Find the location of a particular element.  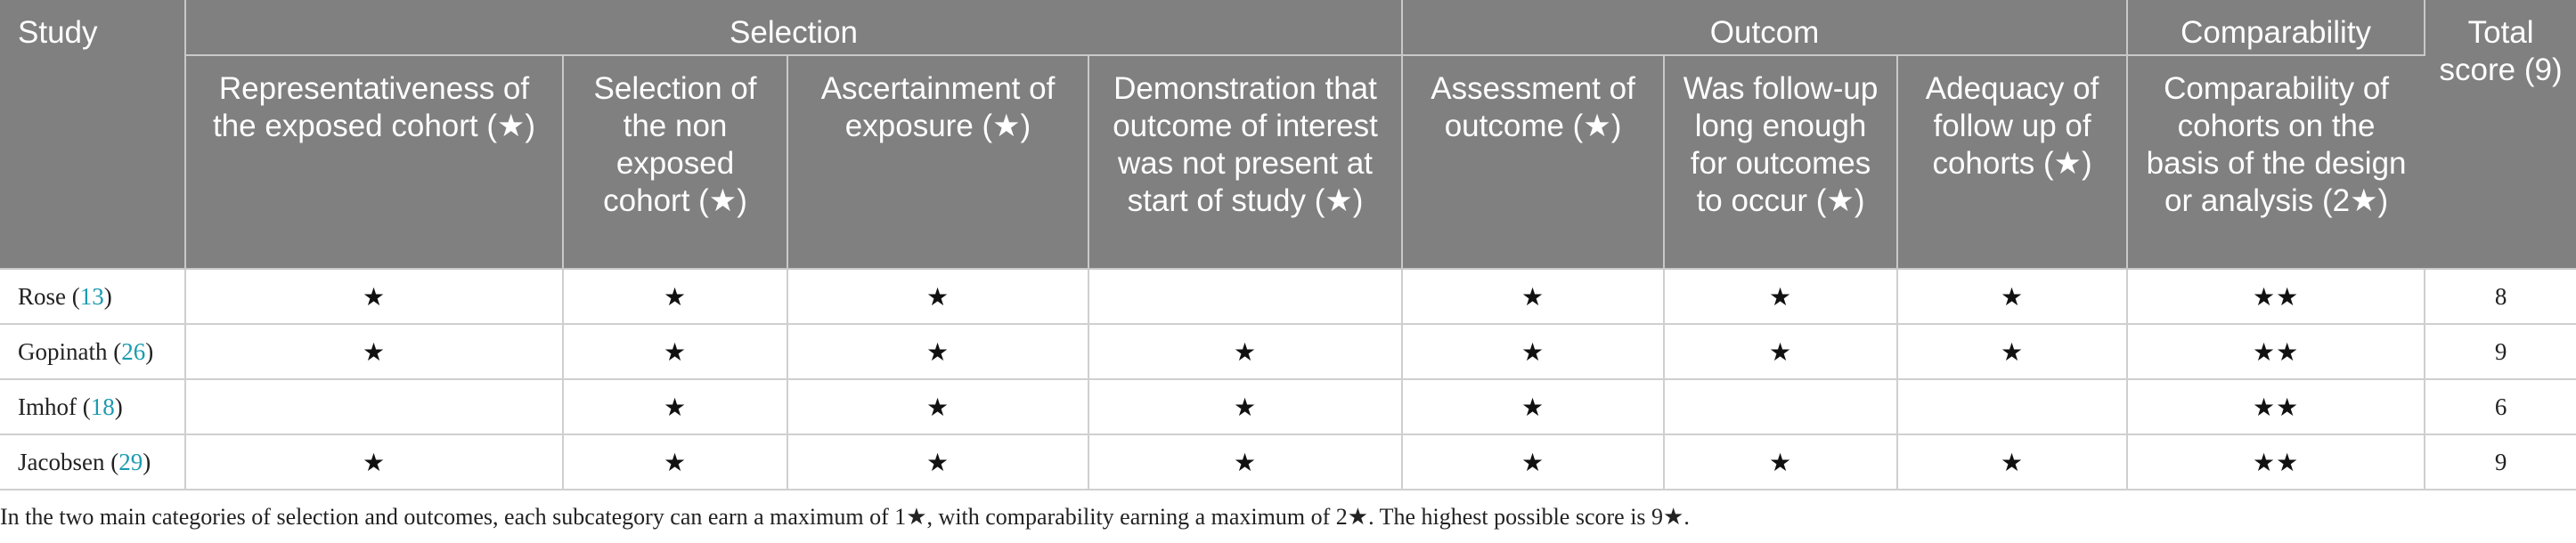

study-name: Imhof ( is located at coordinates (54, 406).